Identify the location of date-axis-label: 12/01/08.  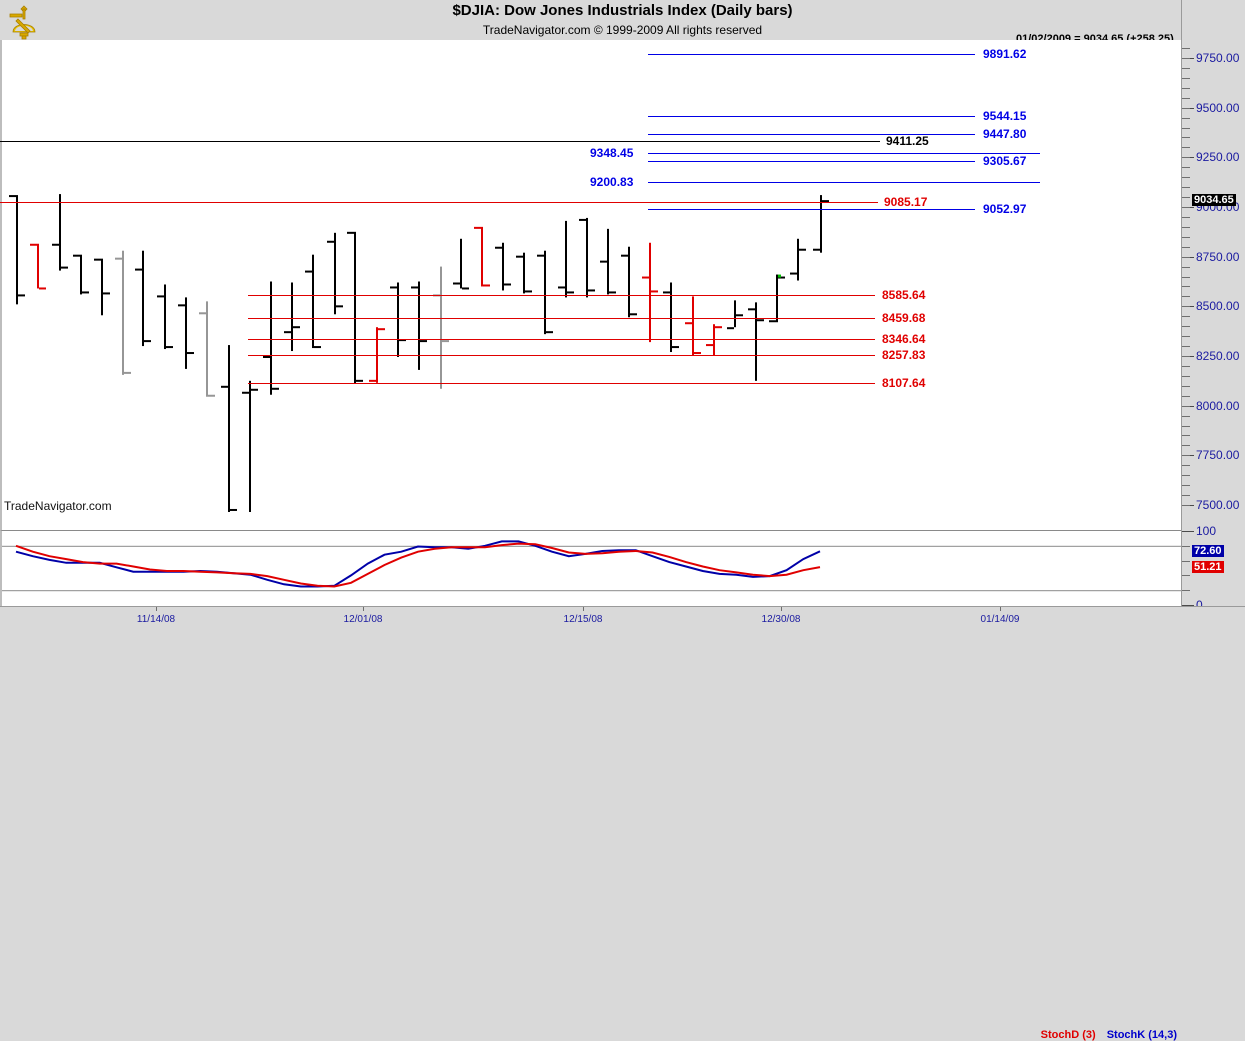
(363, 619).